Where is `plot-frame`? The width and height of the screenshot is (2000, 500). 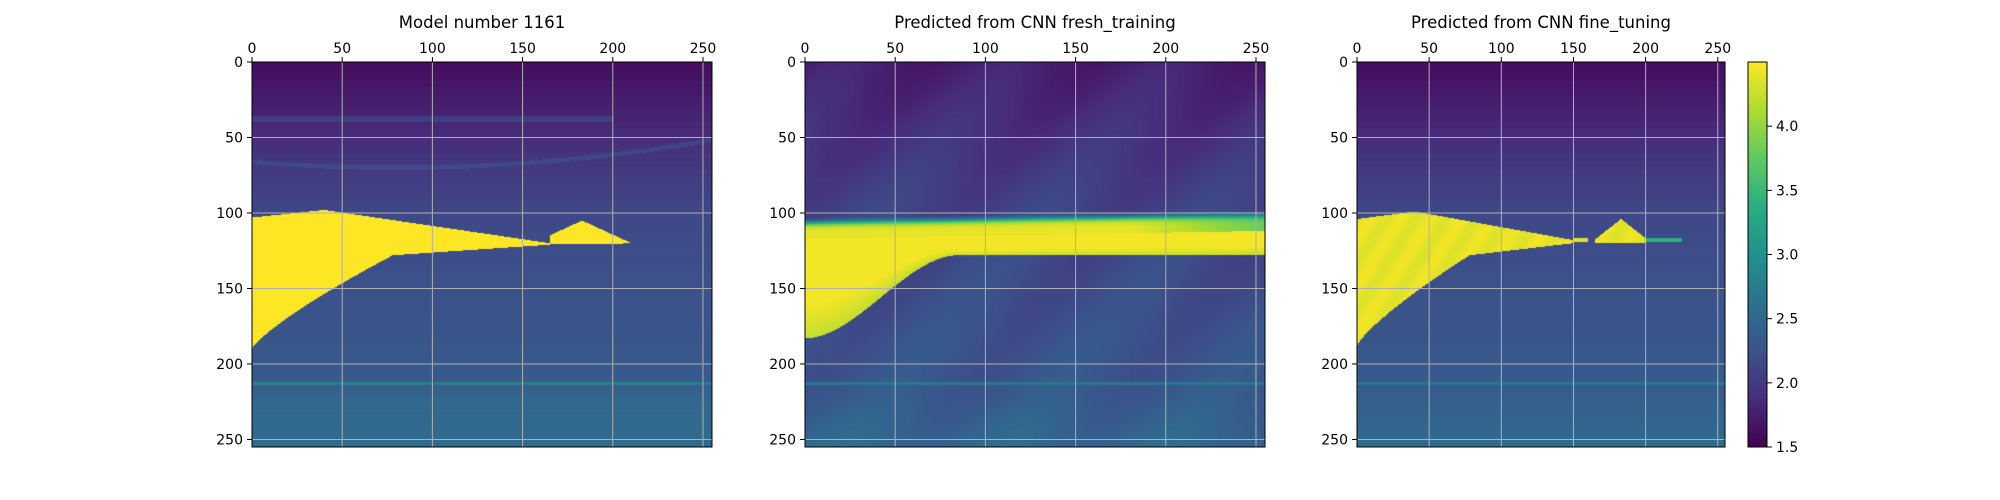
plot-frame is located at coordinates (1541, 254).